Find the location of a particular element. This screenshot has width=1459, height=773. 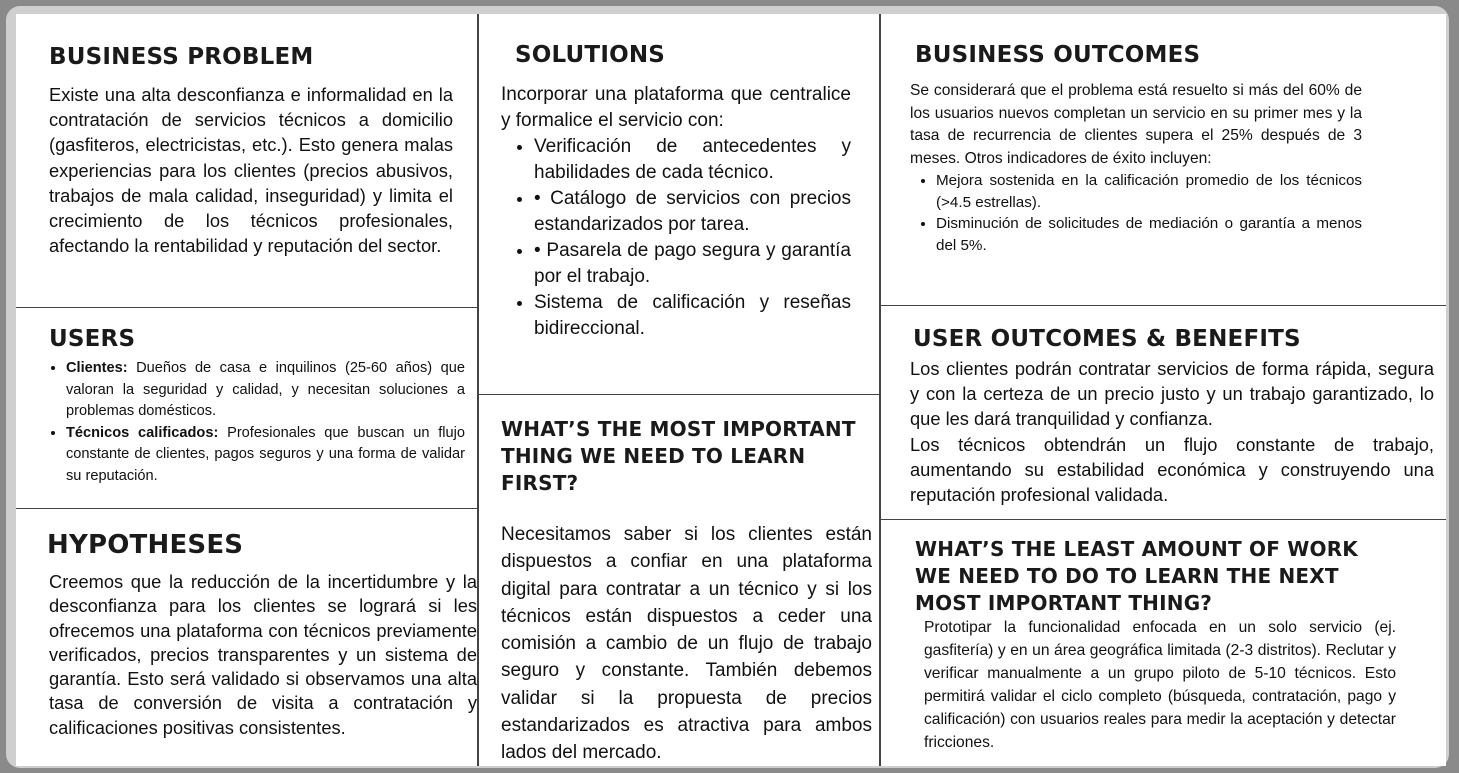

section-title: SOLUTIONS is located at coordinates (590, 55).